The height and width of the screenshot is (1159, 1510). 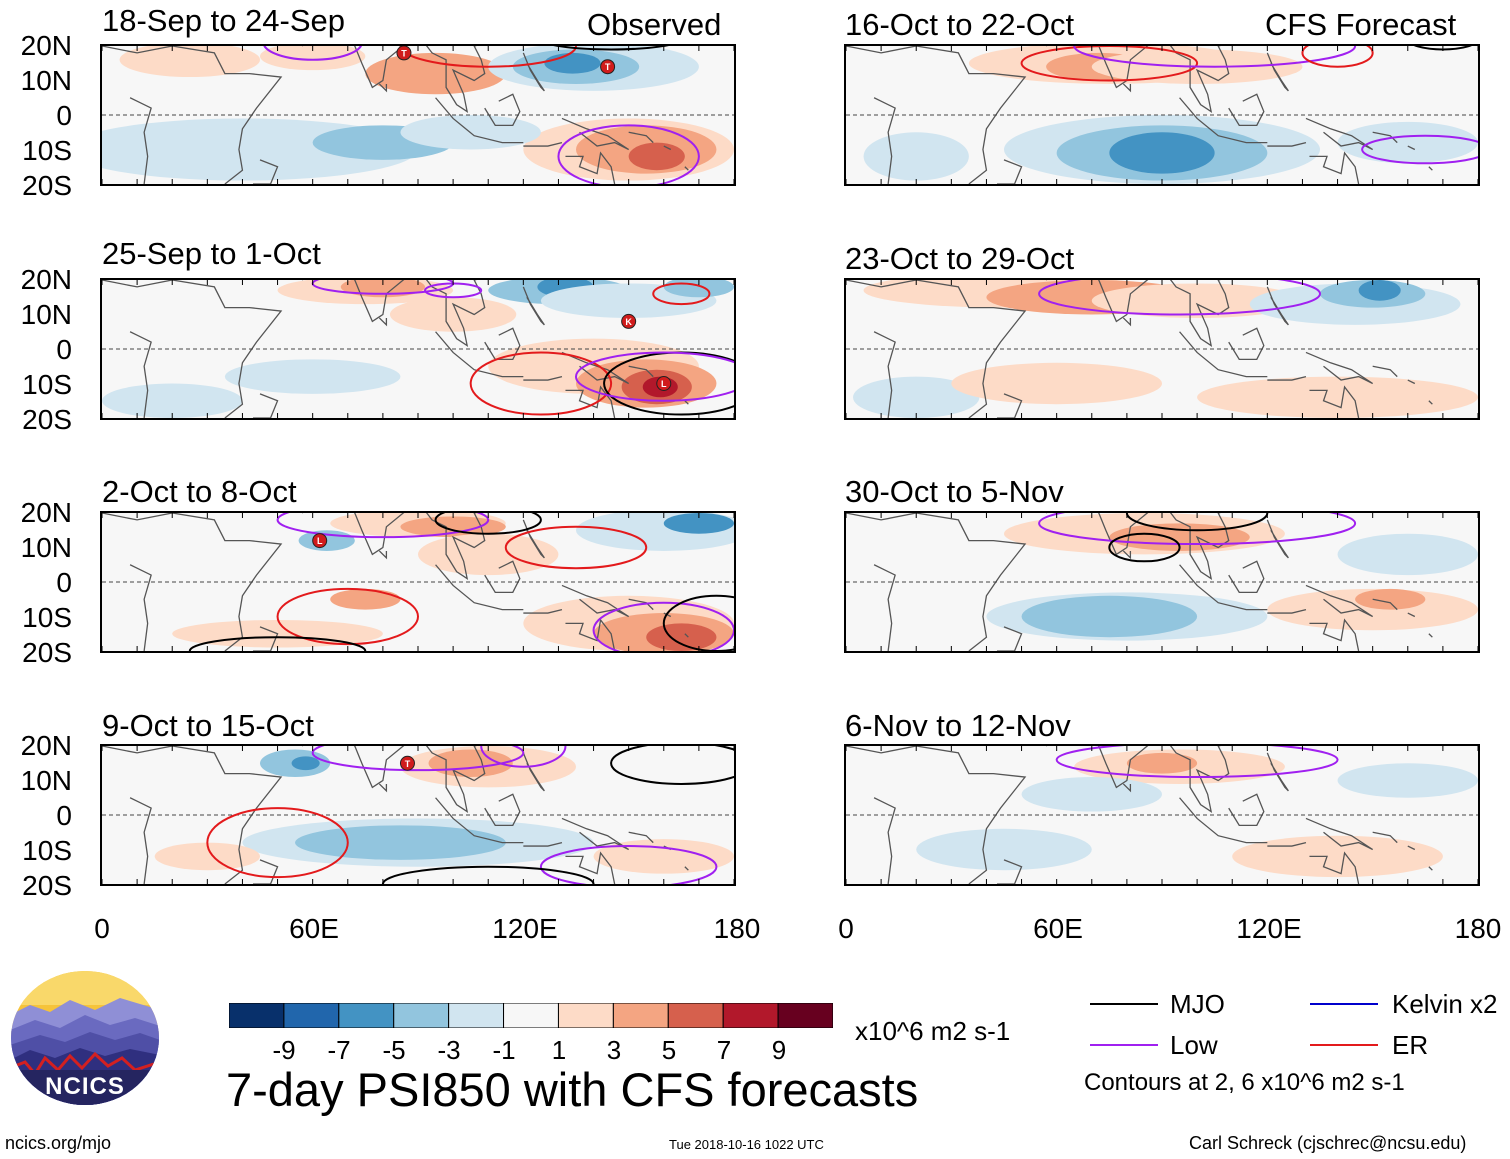 I want to click on footer-url: ncics.org/mjo, so click(x=58, y=1143).